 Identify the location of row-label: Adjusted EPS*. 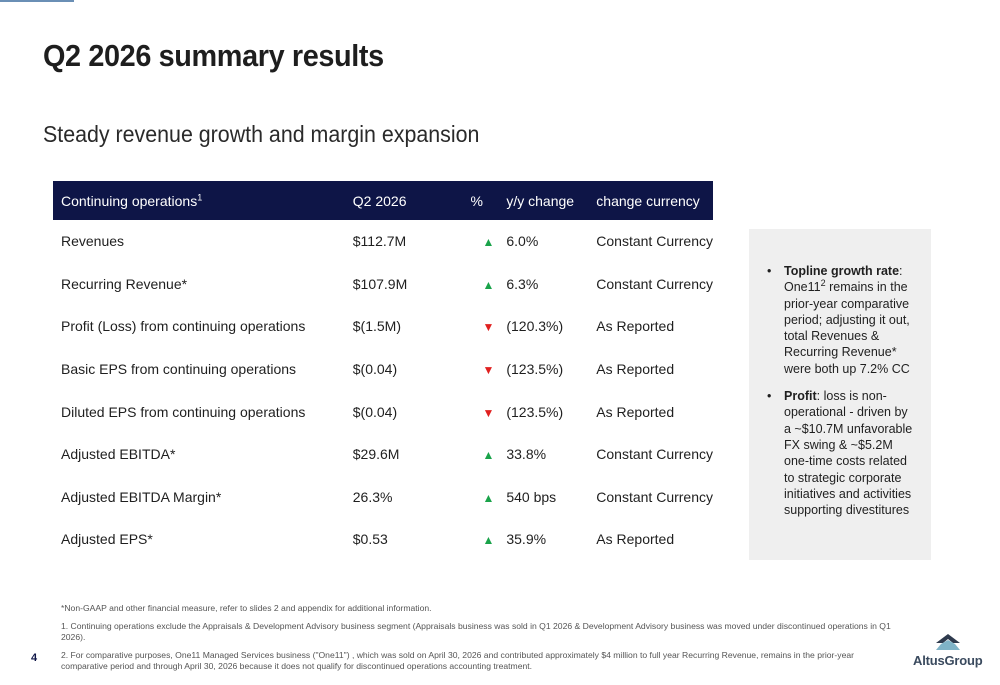
(107, 539).